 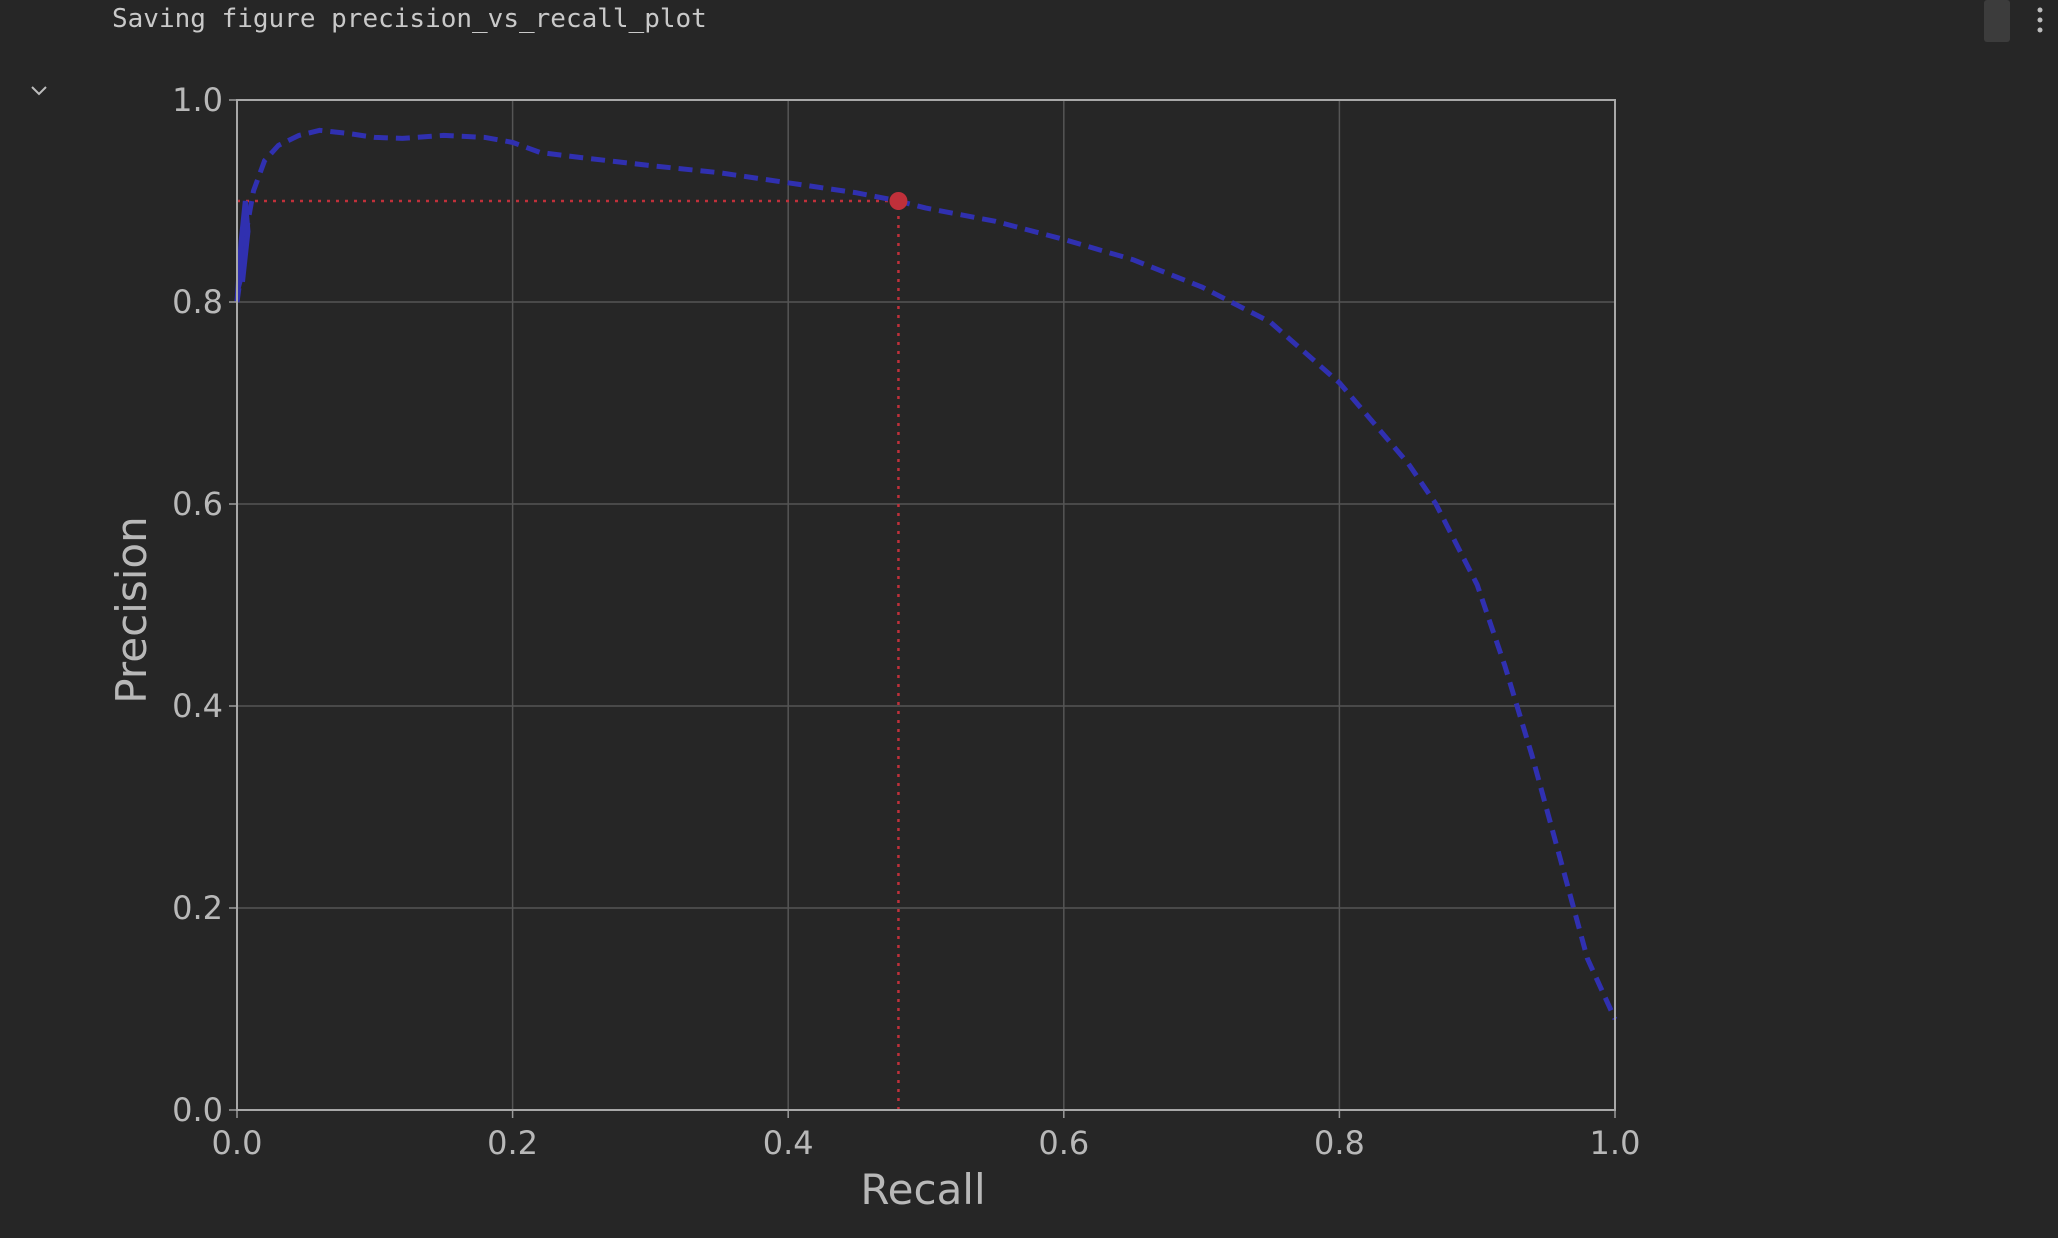 I want to click on y-tick-label: 0.4, so click(x=197, y=706).